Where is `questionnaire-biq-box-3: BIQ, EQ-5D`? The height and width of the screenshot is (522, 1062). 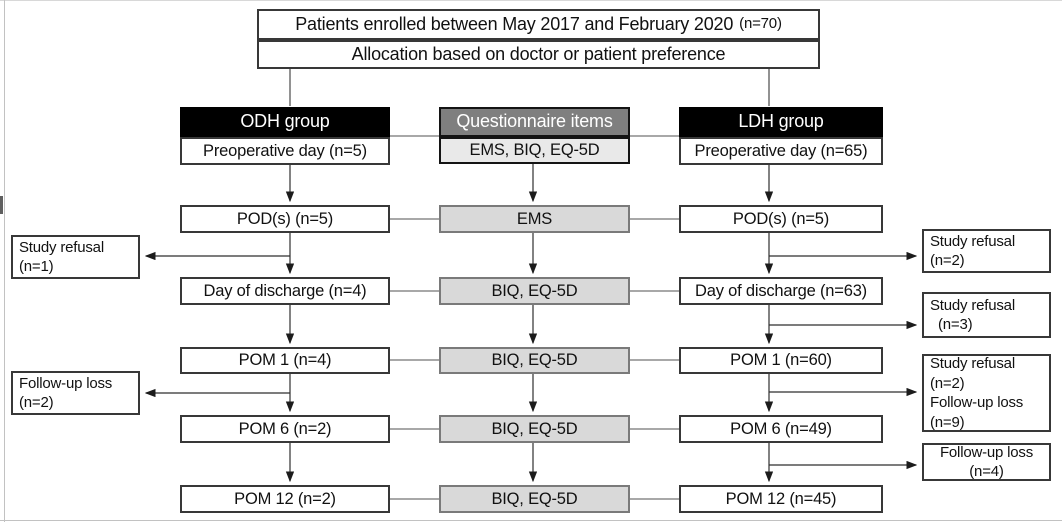 questionnaire-biq-box-3: BIQ, EQ-5D is located at coordinates (534, 429).